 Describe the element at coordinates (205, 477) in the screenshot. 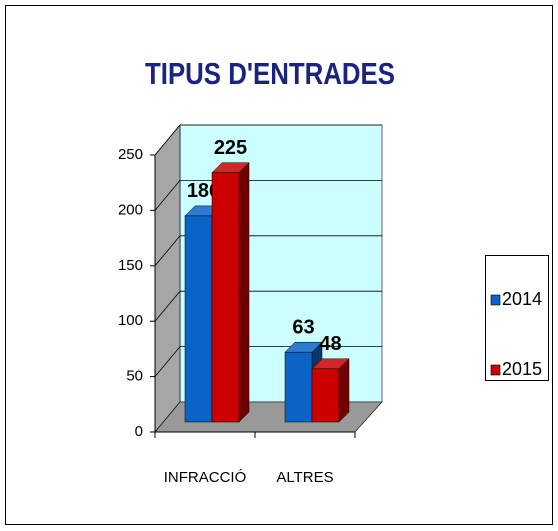

I see `x-tick-label: INFRACCIÓ` at that location.